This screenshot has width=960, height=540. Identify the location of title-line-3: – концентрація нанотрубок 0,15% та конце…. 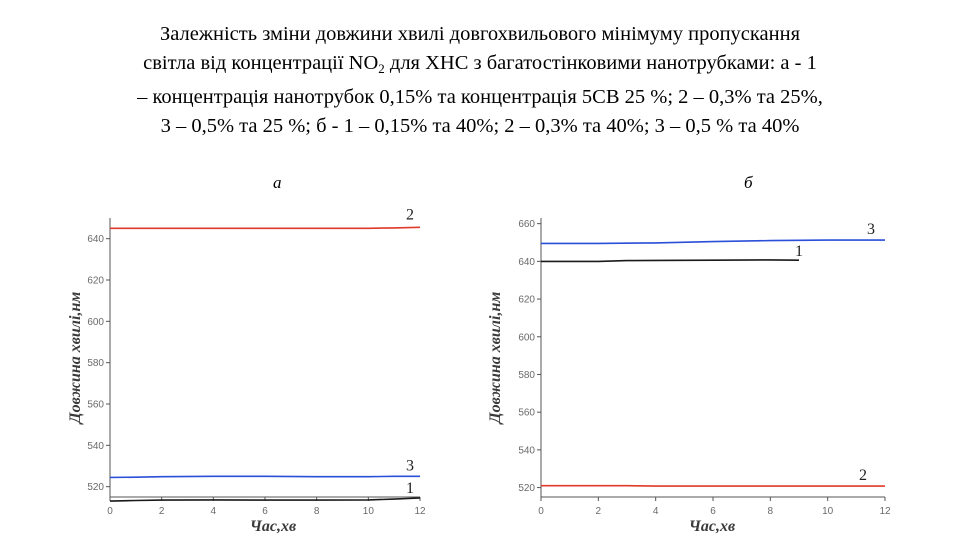
(480, 97).